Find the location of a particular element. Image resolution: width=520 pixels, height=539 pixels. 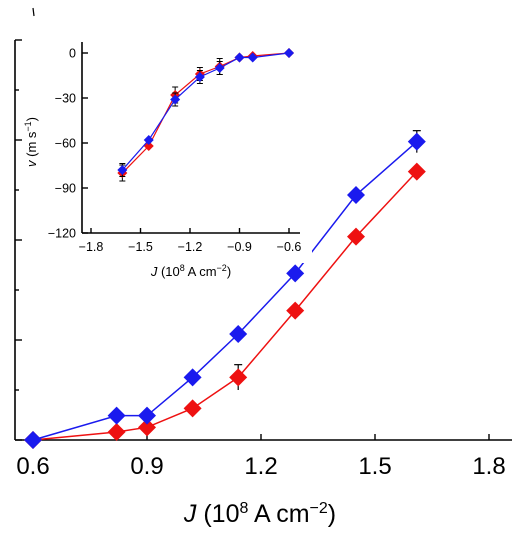

inset-y-tick-label: −120 is located at coordinates (62, 234).